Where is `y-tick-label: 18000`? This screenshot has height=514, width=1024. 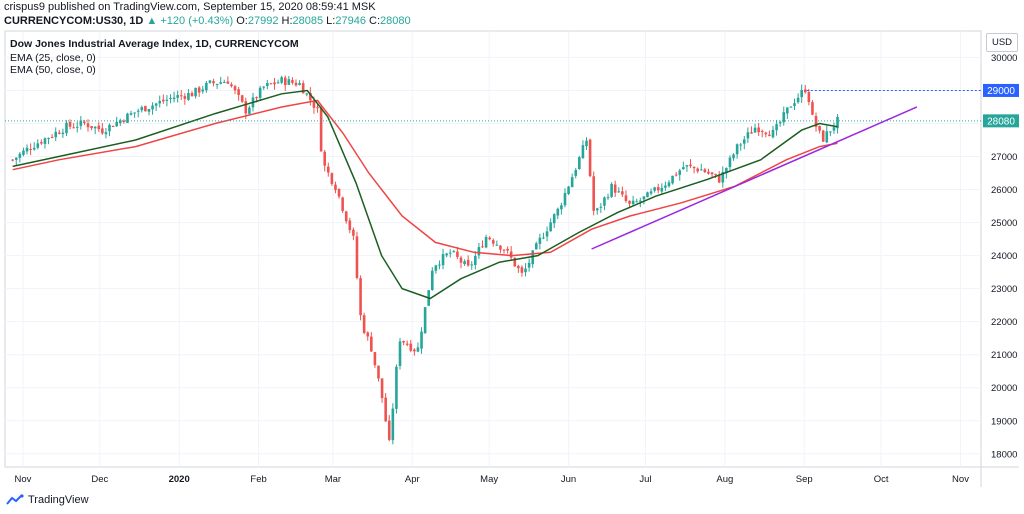 y-tick-label: 18000 is located at coordinates (1004, 454).